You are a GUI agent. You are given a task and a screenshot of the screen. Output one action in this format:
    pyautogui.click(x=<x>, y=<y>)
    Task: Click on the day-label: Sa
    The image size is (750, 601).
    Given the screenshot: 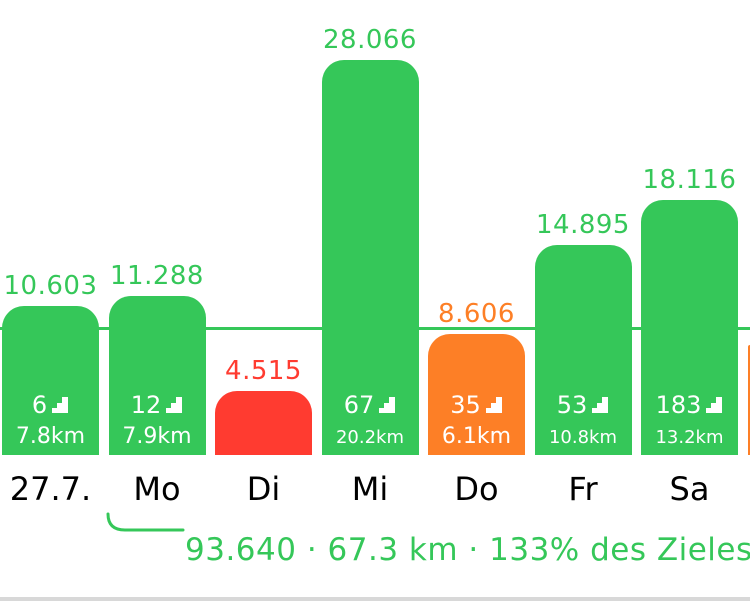 What is the action you would take?
    pyautogui.click(x=689, y=489)
    